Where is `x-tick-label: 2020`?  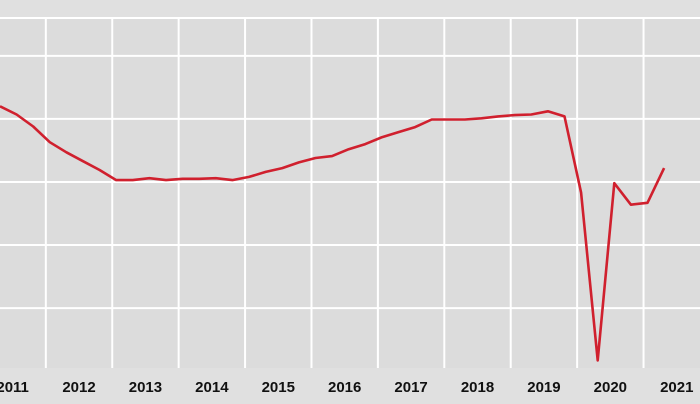 x-tick-label: 2020 is located at coordinates (610, 387).